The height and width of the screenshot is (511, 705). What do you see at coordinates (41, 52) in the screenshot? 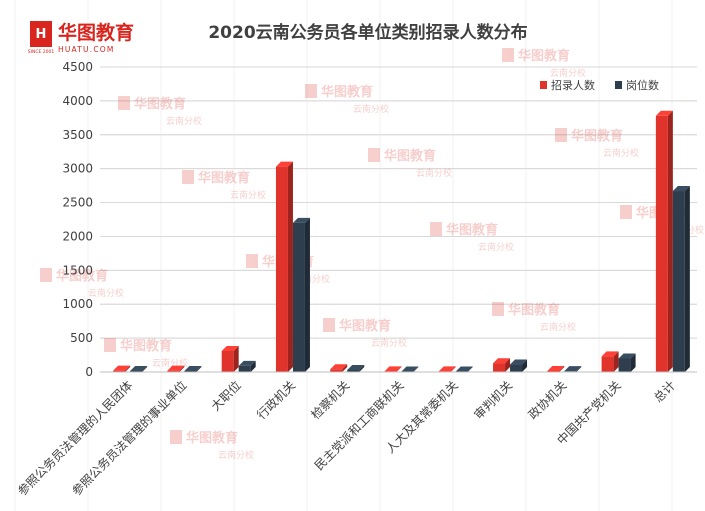
I see `logo-since: SINCE 2001` at bounding box center [41, 52].